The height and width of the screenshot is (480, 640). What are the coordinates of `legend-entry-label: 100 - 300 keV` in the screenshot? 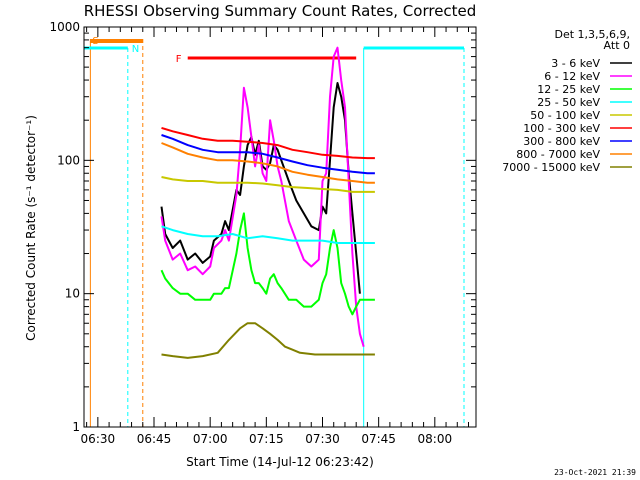 It's located at (561, 128).